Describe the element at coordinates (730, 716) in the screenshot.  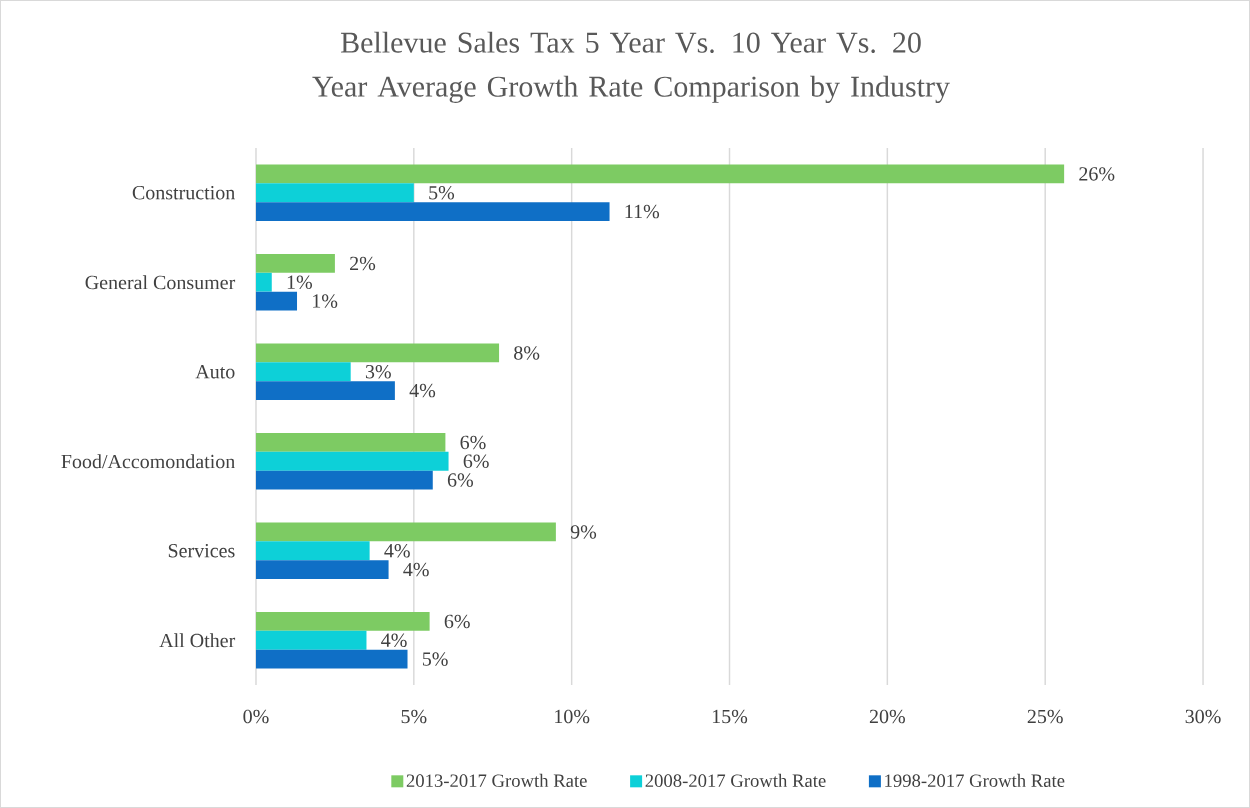
I see `x-tick-label: 15%` at that location.